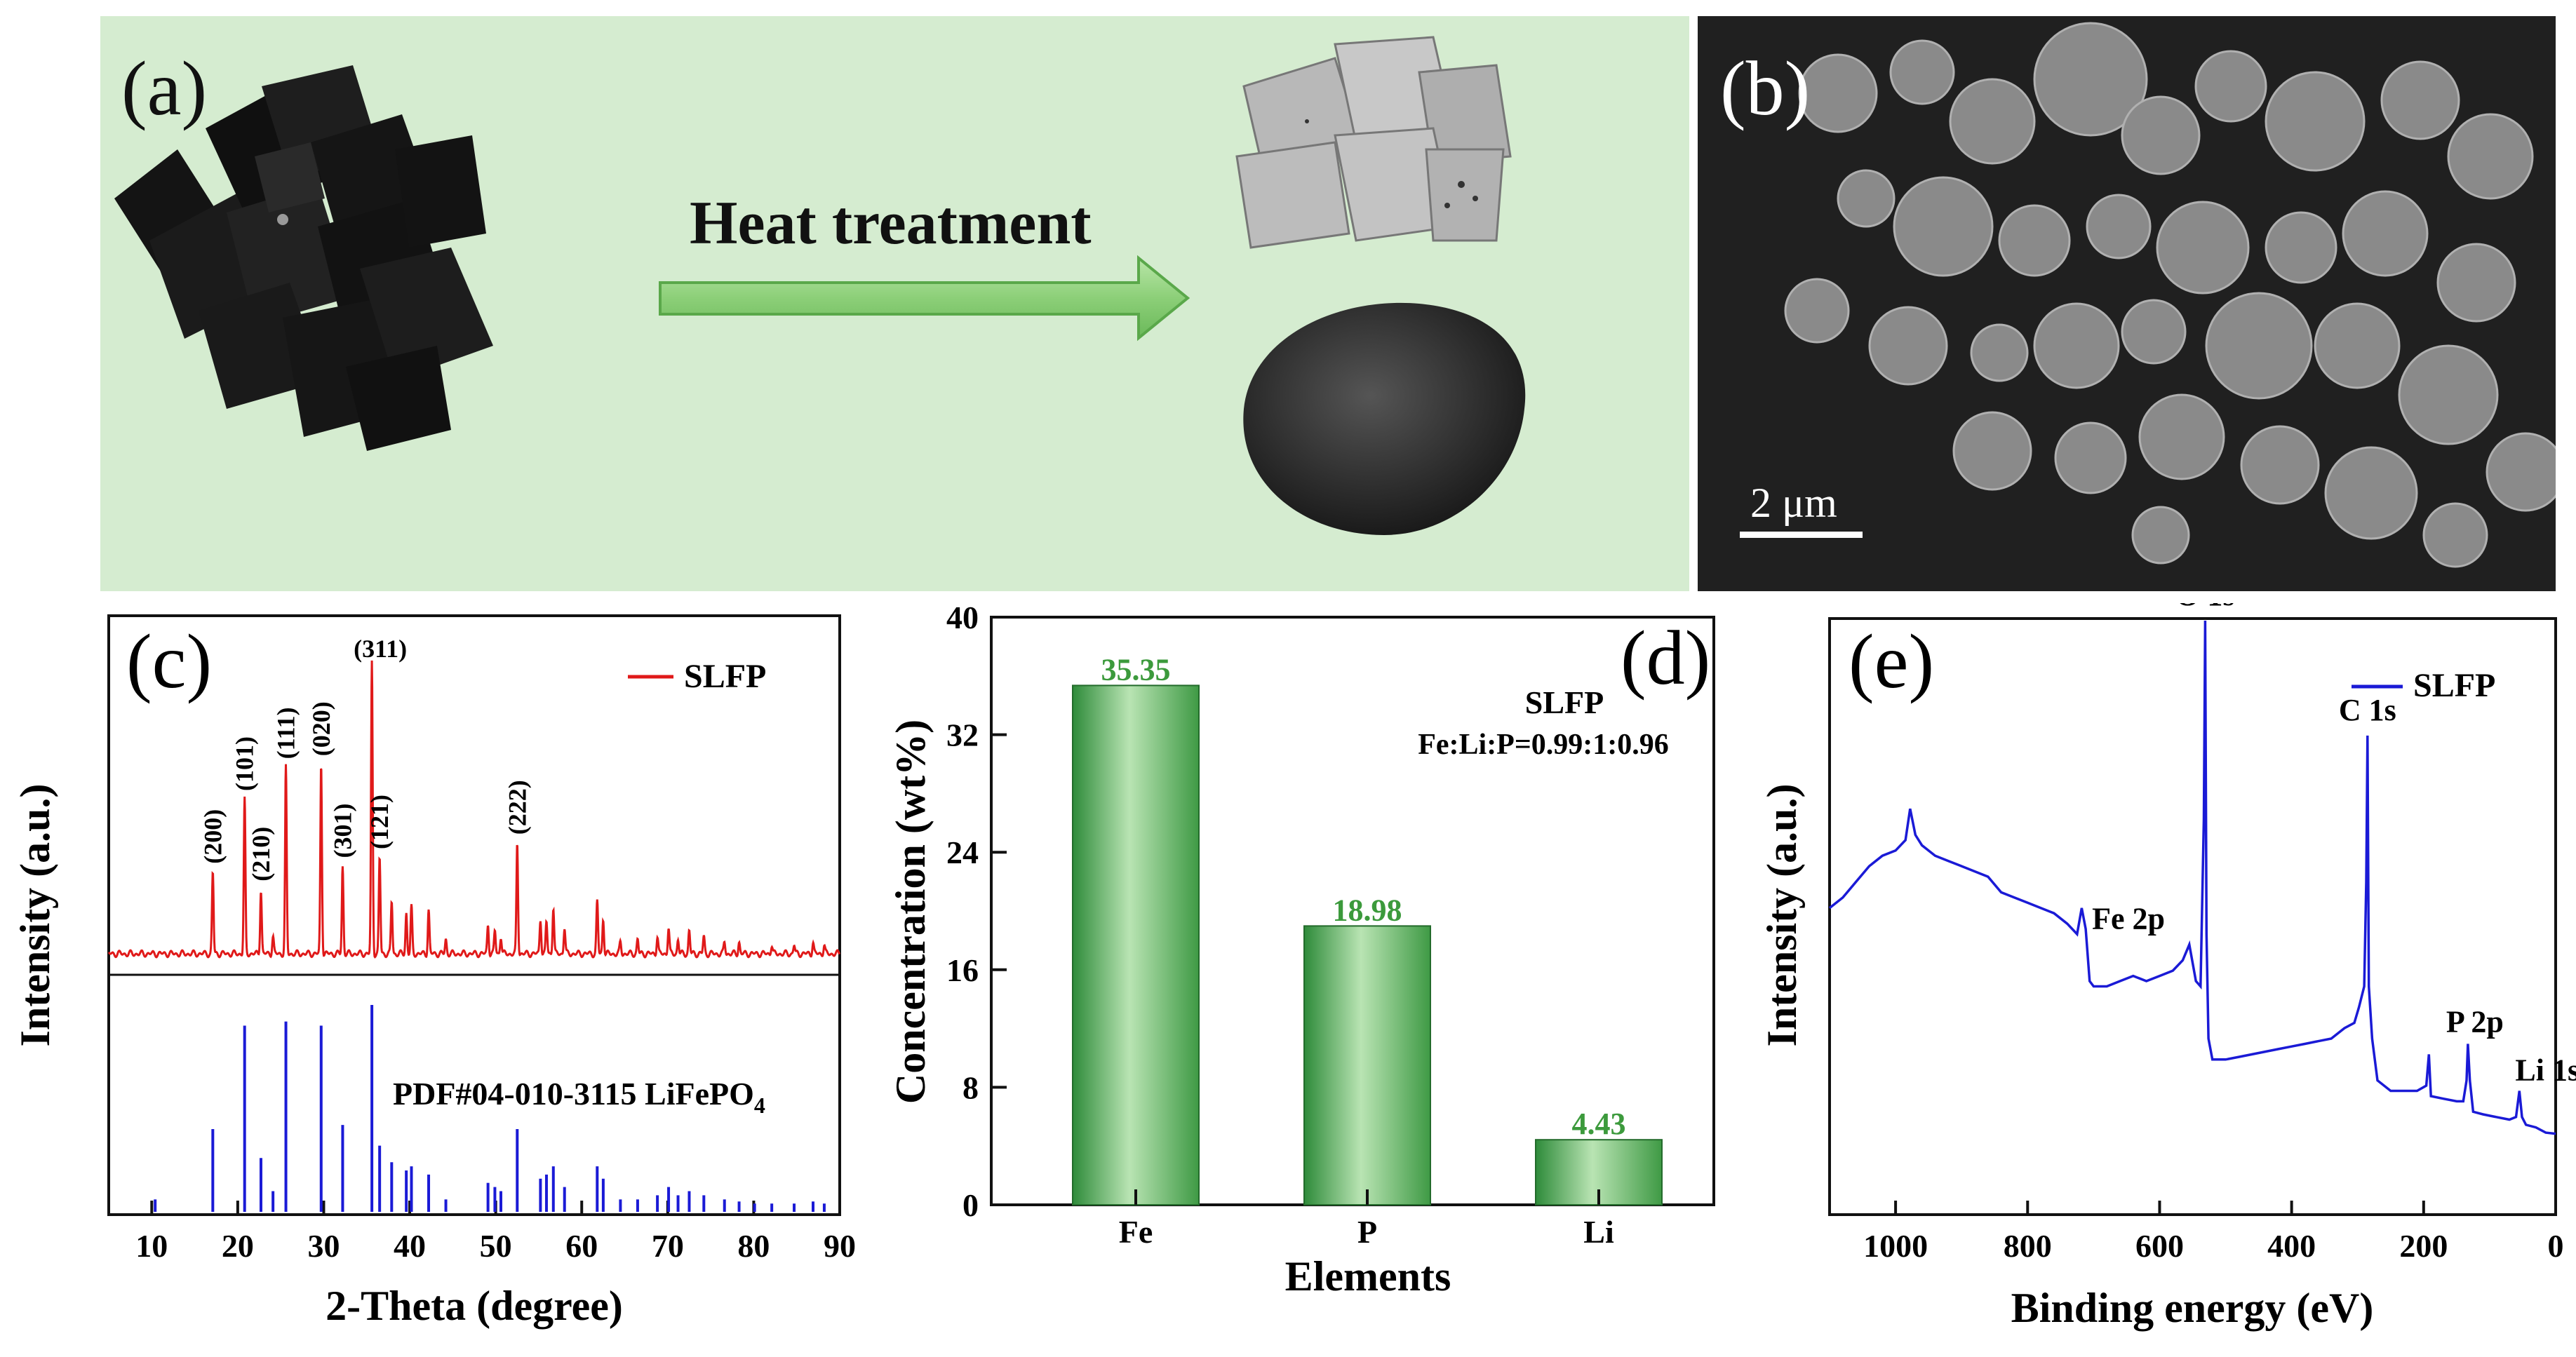 Image resolution: width=2576 pixels, height=1357 pixels. What do you see at coordinates (2454, 685) in the screenshot?
I see `xps-legend-label: SLFP` at bounding box center [2454, 685].